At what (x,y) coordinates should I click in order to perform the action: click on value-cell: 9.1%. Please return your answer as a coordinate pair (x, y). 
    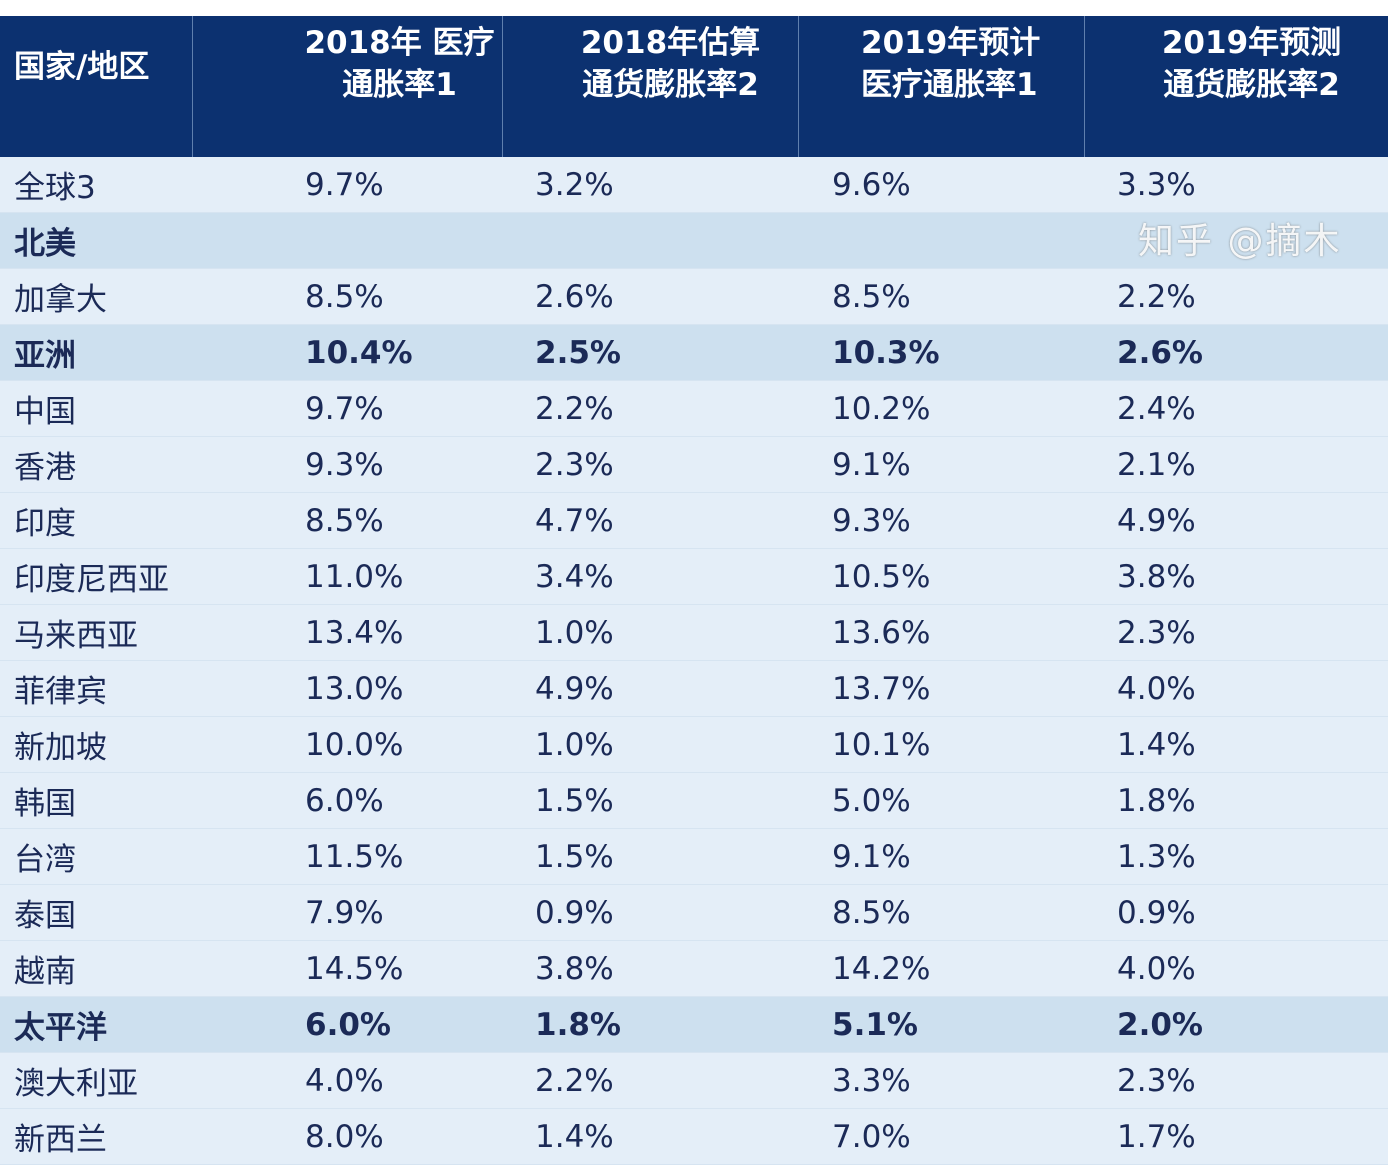
    Looking at the image, I should click on (871, 856).